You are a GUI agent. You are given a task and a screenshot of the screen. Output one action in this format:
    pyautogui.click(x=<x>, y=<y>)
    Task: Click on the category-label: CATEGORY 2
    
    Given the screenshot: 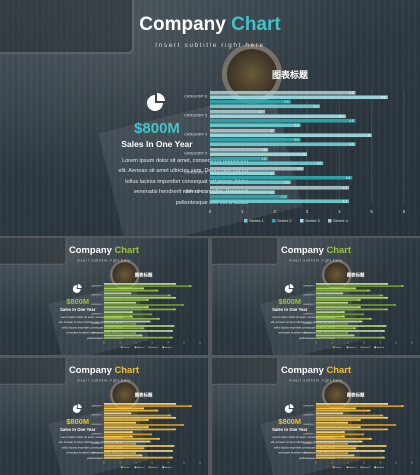 What is the action you would take?
    pyautogui.click(x=308, y=323)
    